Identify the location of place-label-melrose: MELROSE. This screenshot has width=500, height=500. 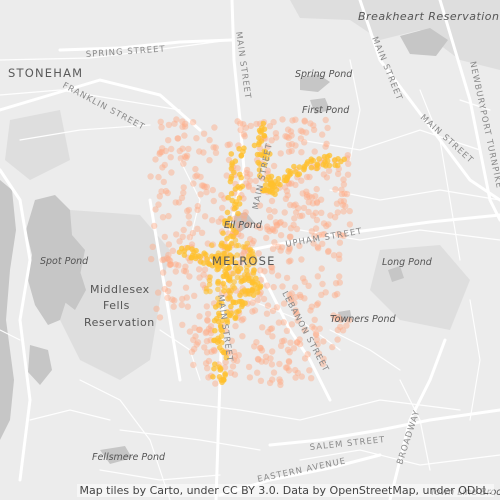
(244, 261).